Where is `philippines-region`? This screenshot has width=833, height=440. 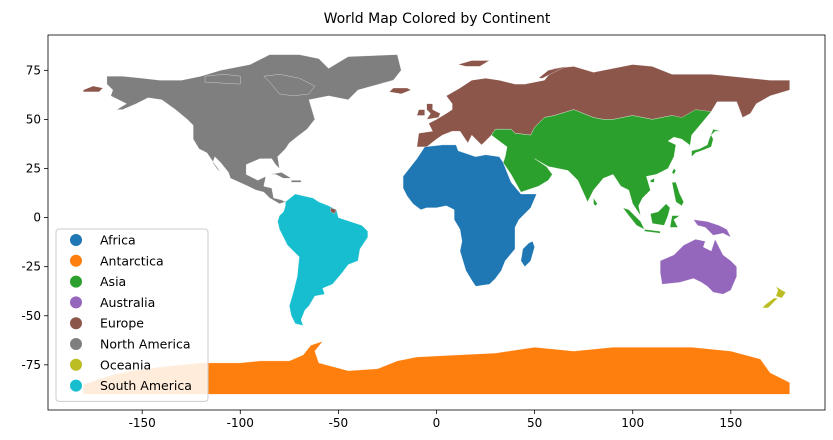
philippines-region is located at coordinates (677, 194).